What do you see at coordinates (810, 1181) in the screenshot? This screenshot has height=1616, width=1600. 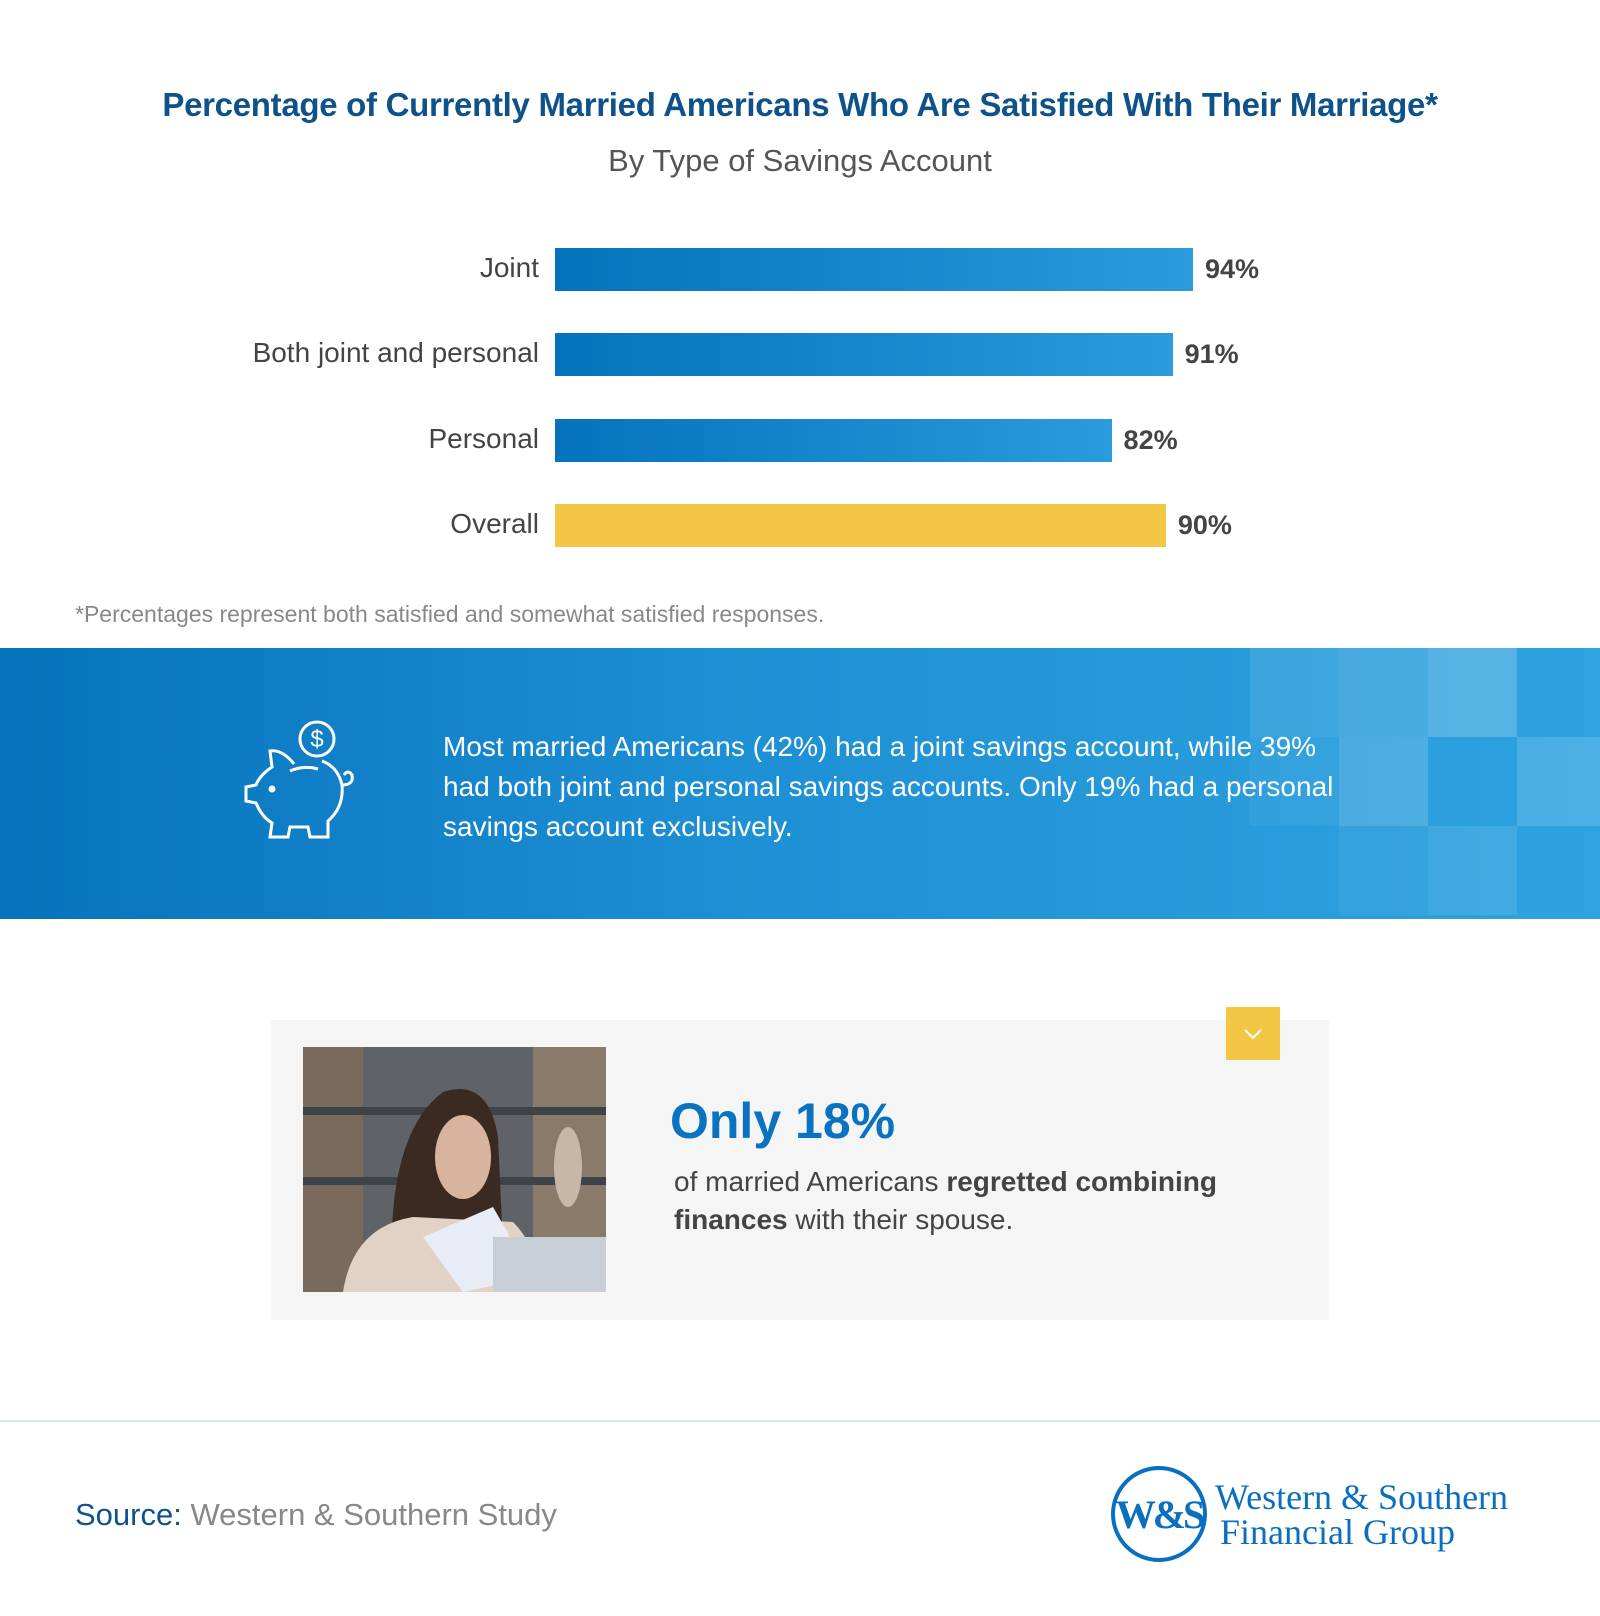 I see `text-pre: of married Americans` at bounding box center [810, 1181].